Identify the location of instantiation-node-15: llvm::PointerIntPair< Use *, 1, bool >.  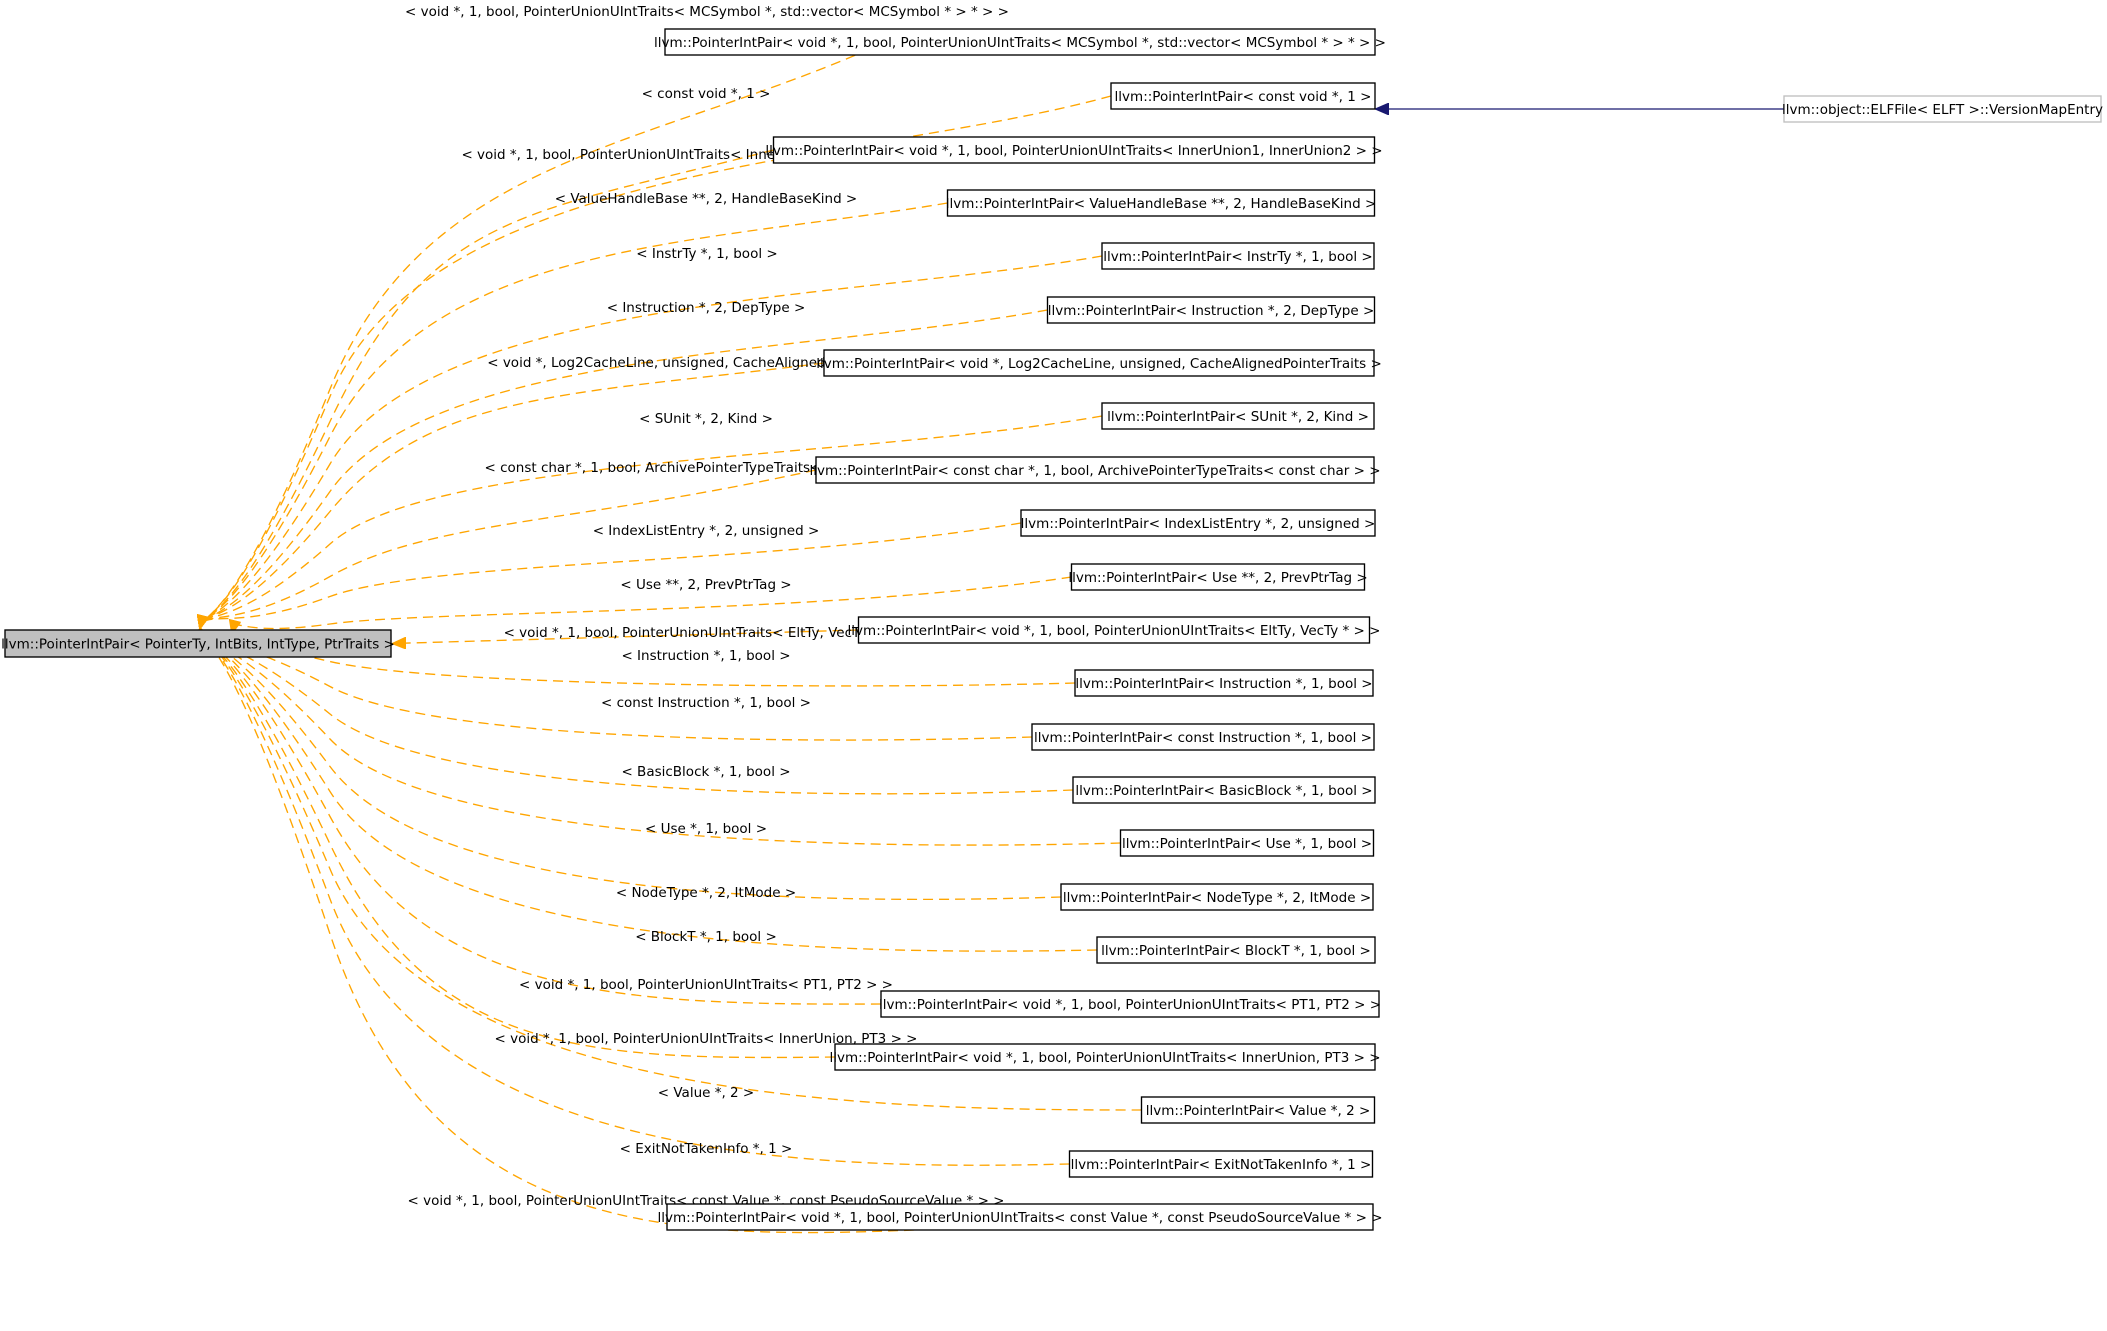
(1247, 843).